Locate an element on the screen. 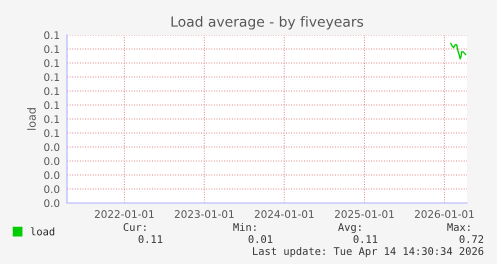  text: Min: is located at coordinates (244, 226).